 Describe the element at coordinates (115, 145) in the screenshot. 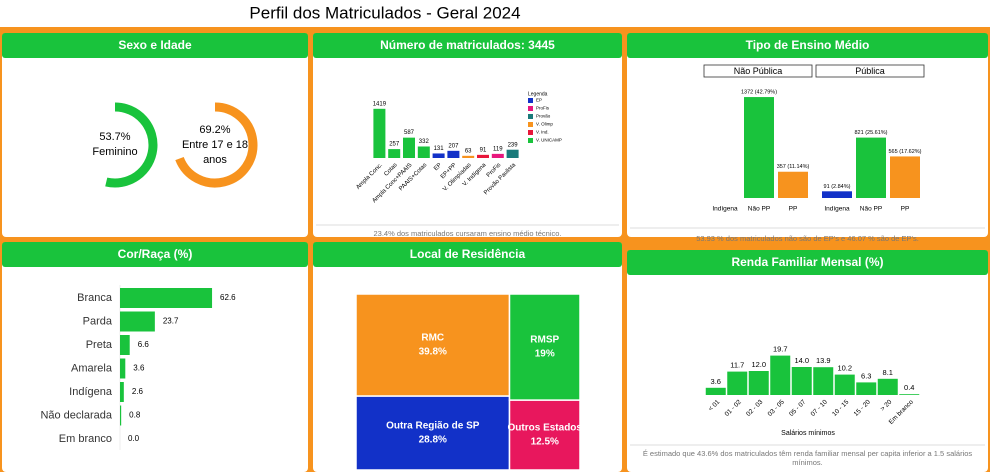

I see `donut-label: 53.7% Feminino` at that location.